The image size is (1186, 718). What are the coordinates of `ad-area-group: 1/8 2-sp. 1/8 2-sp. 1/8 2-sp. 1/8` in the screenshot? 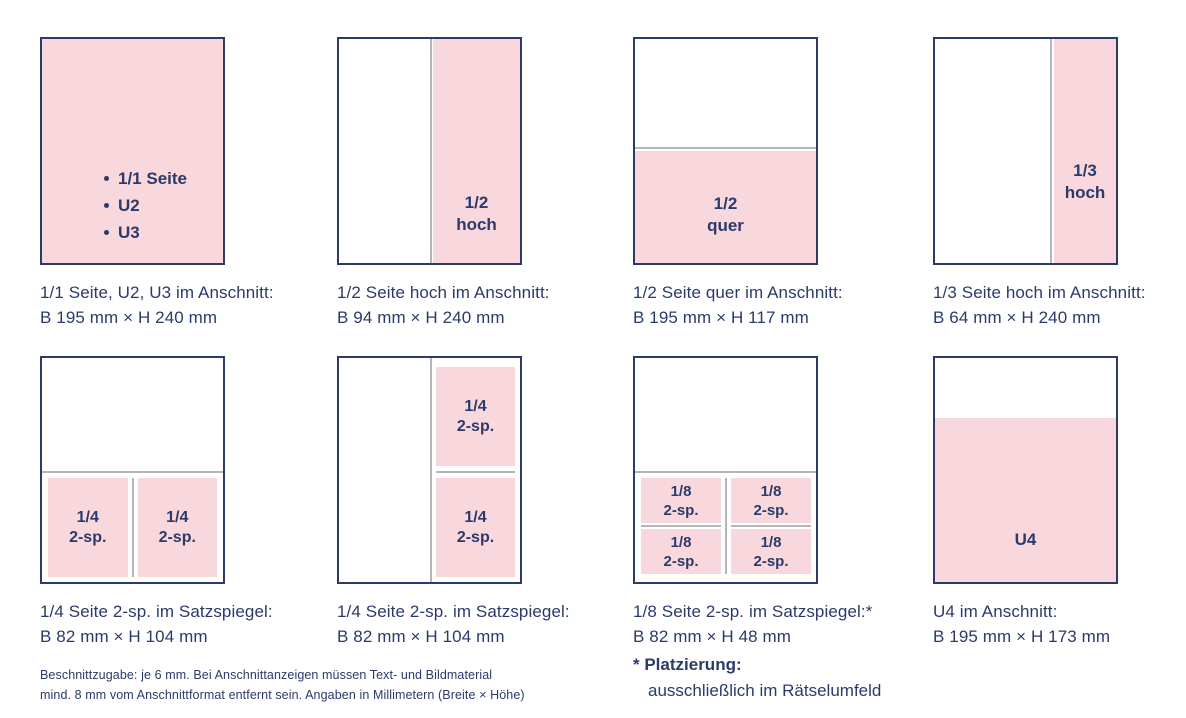 It's located at (726, 526).